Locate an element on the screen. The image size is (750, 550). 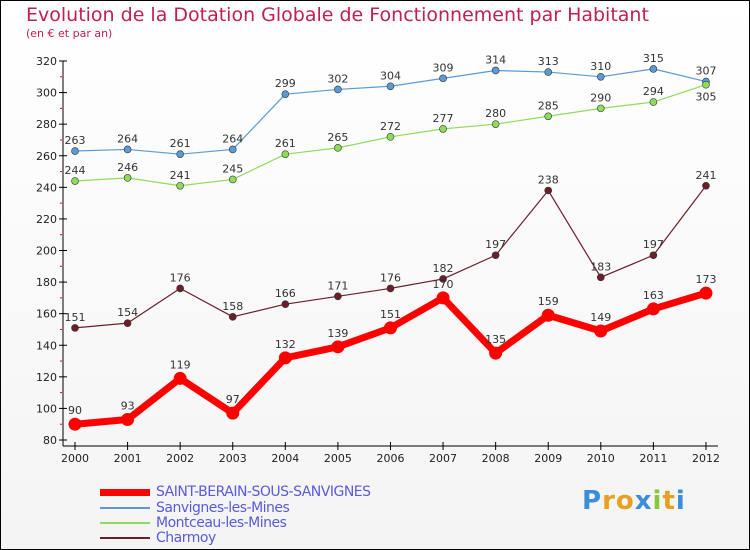
data-label: 132 is located at coordinates (285, 344).